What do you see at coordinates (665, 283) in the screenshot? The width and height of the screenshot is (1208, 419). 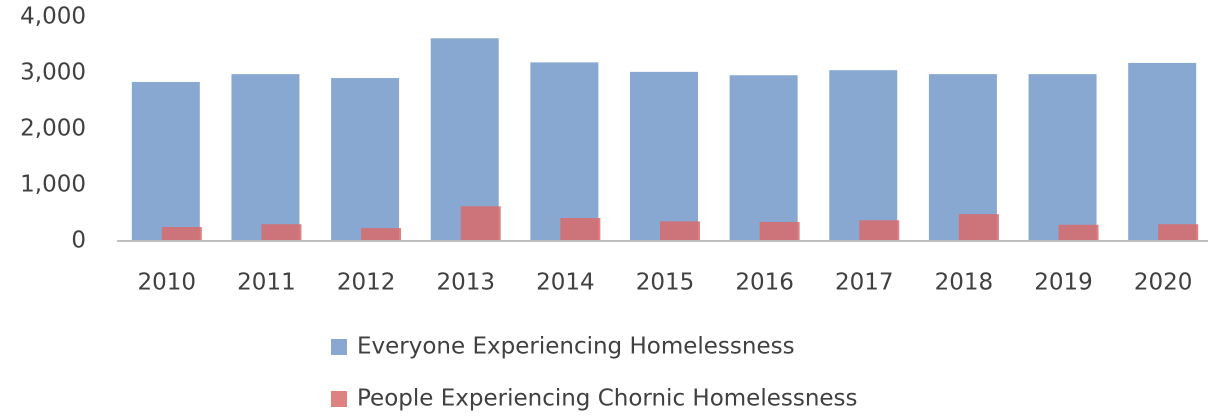 I see `x-tick-label: 2015` at bounding box center [665, 283].